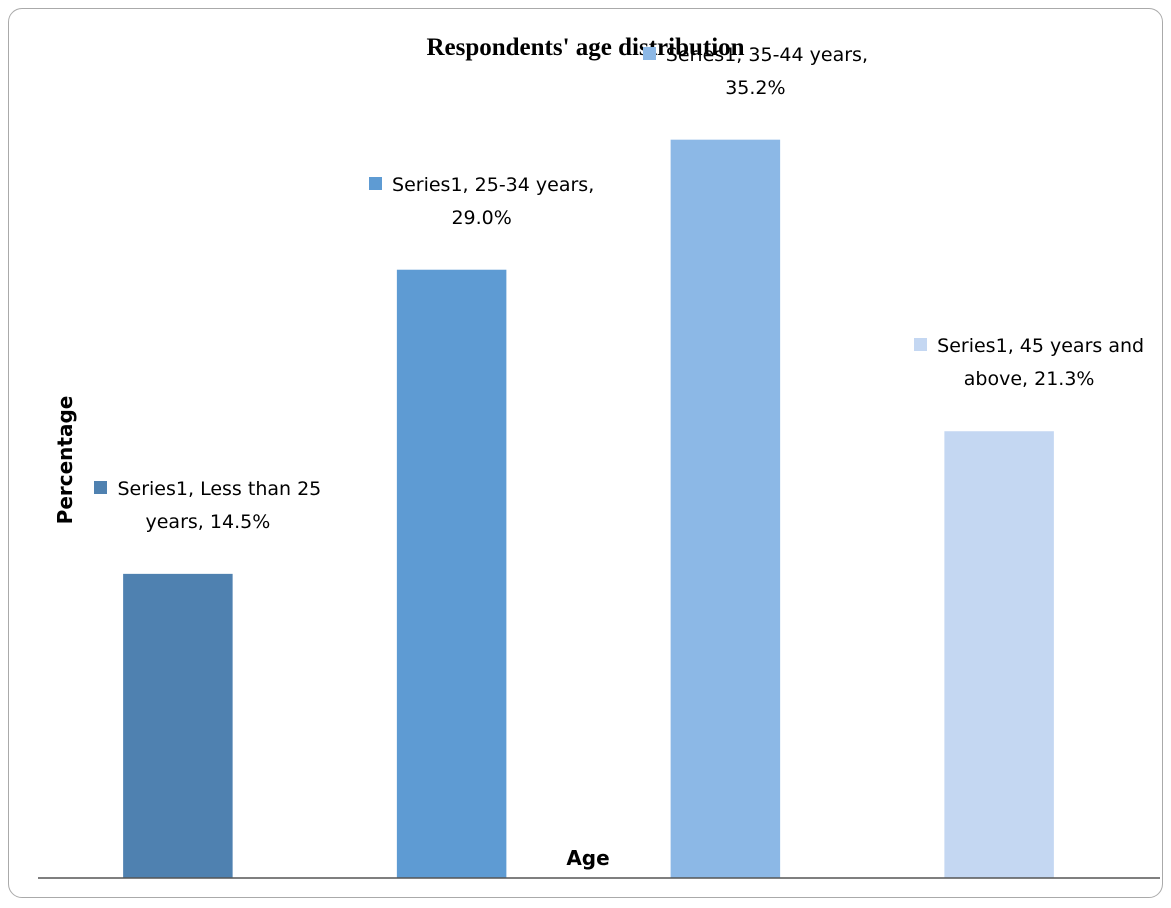 The height and width of the screenshot is (908, 1171). I want to click on category-name: 45 years and above, so click(1054, 363).